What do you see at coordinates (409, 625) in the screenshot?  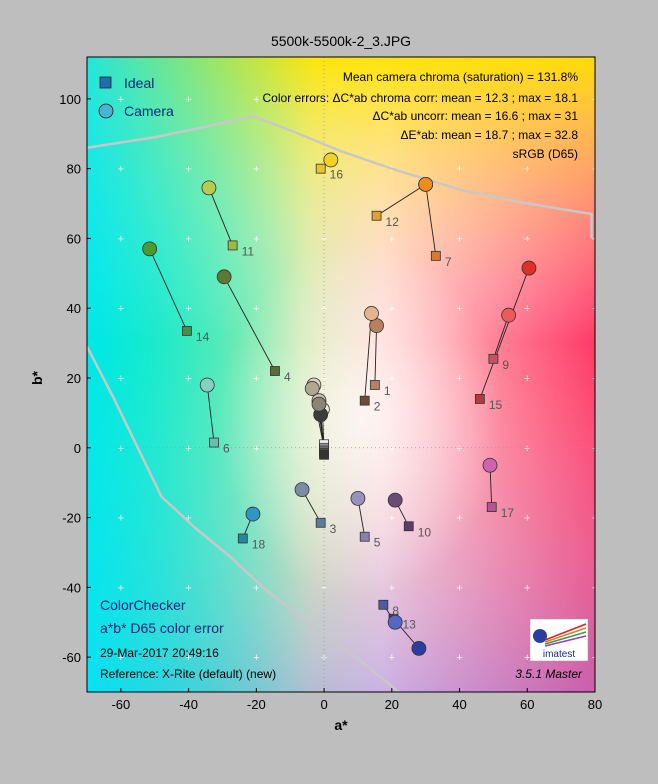 I see `patch-label-13: 13` at bounding box center [409, 625].